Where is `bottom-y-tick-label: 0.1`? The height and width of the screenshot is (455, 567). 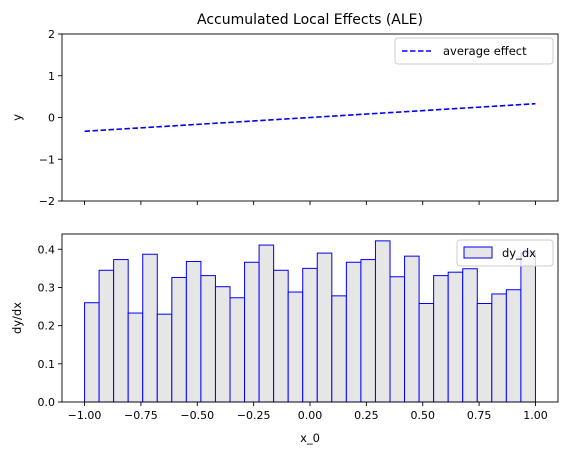 bottom-y-tick-label: 0.1 is located at coordinates (47, 364).